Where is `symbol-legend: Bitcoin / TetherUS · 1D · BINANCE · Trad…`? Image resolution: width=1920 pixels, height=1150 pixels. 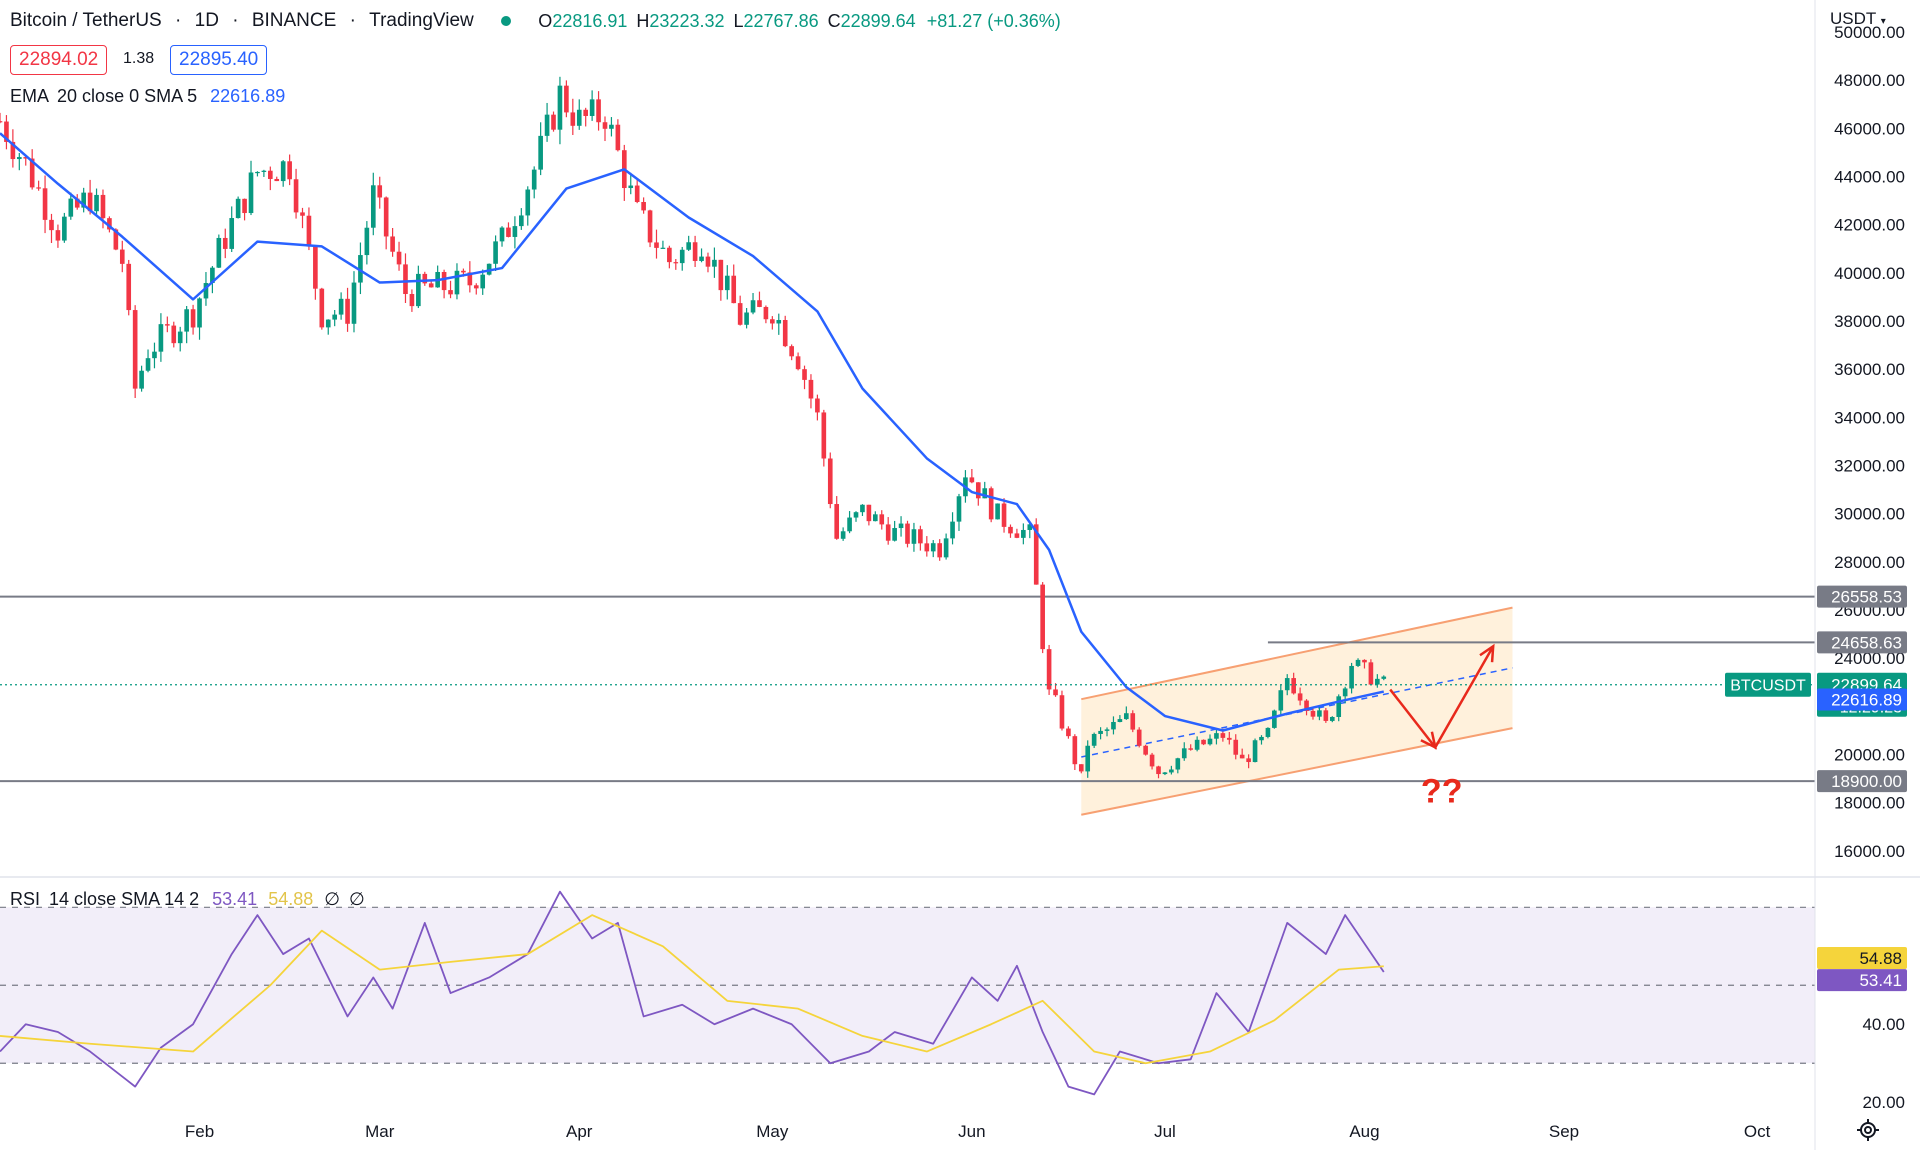 symbol-legend: Bitcoin / TetherUS · 1D · BINANCE · Trad… is located at coordinates (535, 20).